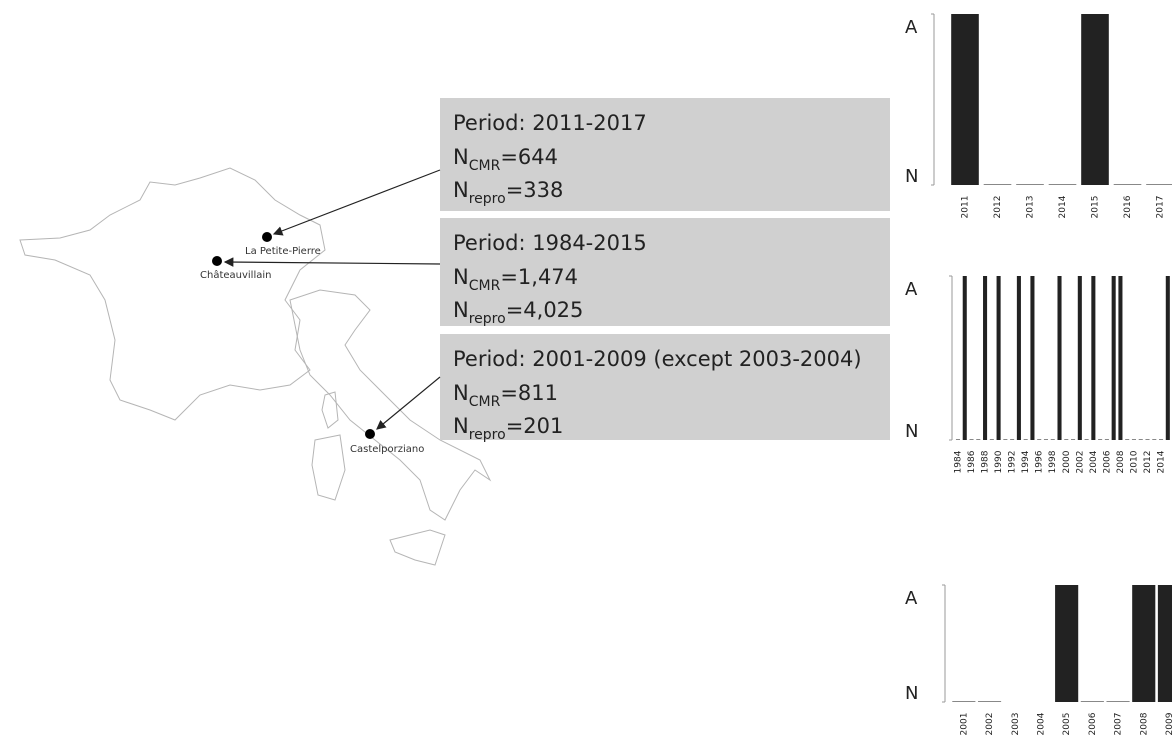 This screenshot has width=1172, height=742. What do you see at coordinates (998, 207) in the screenshot?
I see `x-tick-label: 2012` at bounding box center [998, 207].